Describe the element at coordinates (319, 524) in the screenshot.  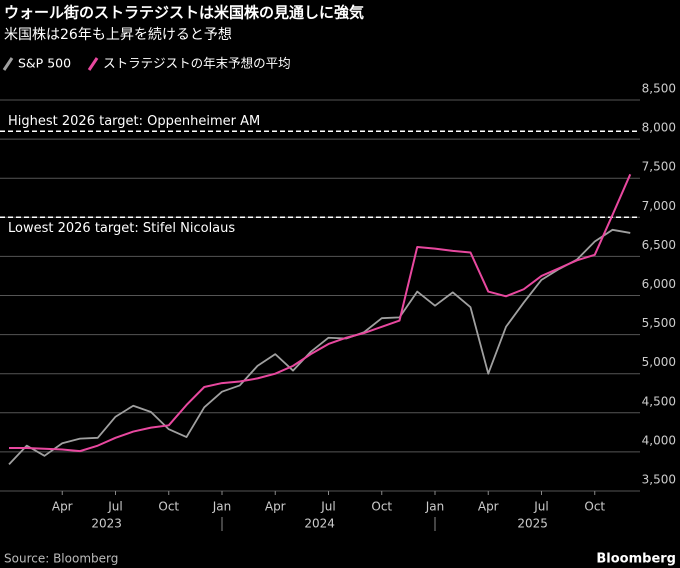
I see `year-label: 2024` at that location.